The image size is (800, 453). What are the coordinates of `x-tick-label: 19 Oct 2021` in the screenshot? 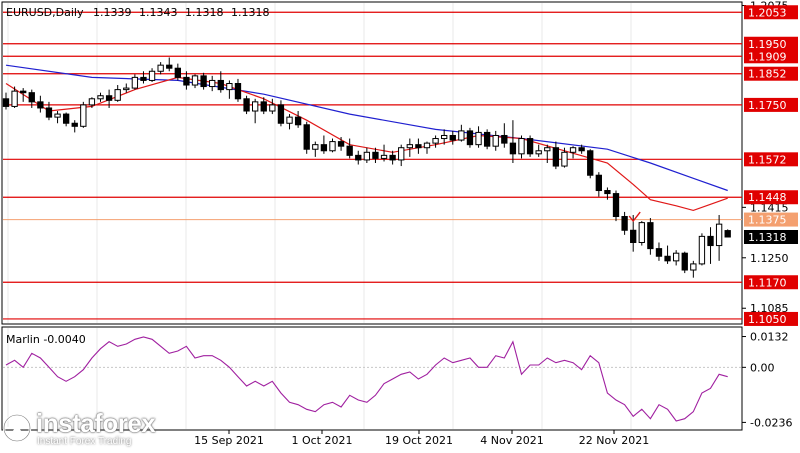 It's located at (419, 440).